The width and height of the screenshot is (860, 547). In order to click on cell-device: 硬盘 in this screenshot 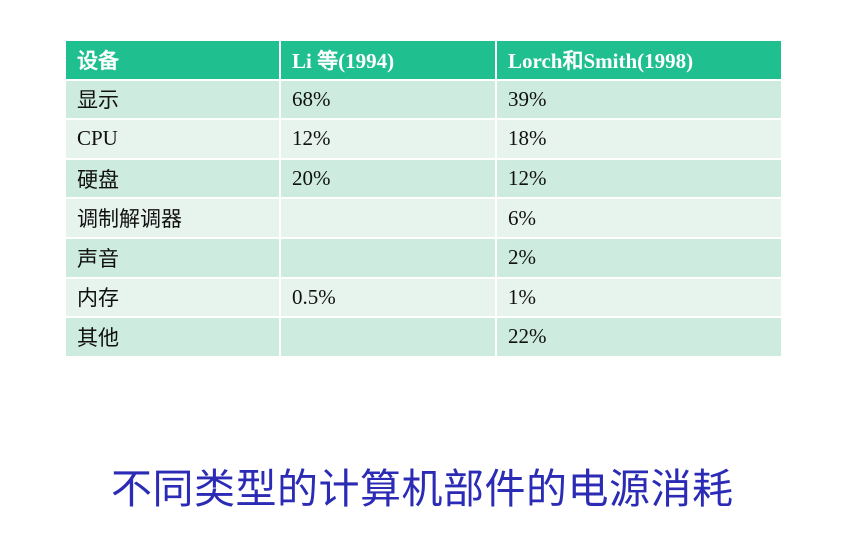, I will do `click(172, 178)`.